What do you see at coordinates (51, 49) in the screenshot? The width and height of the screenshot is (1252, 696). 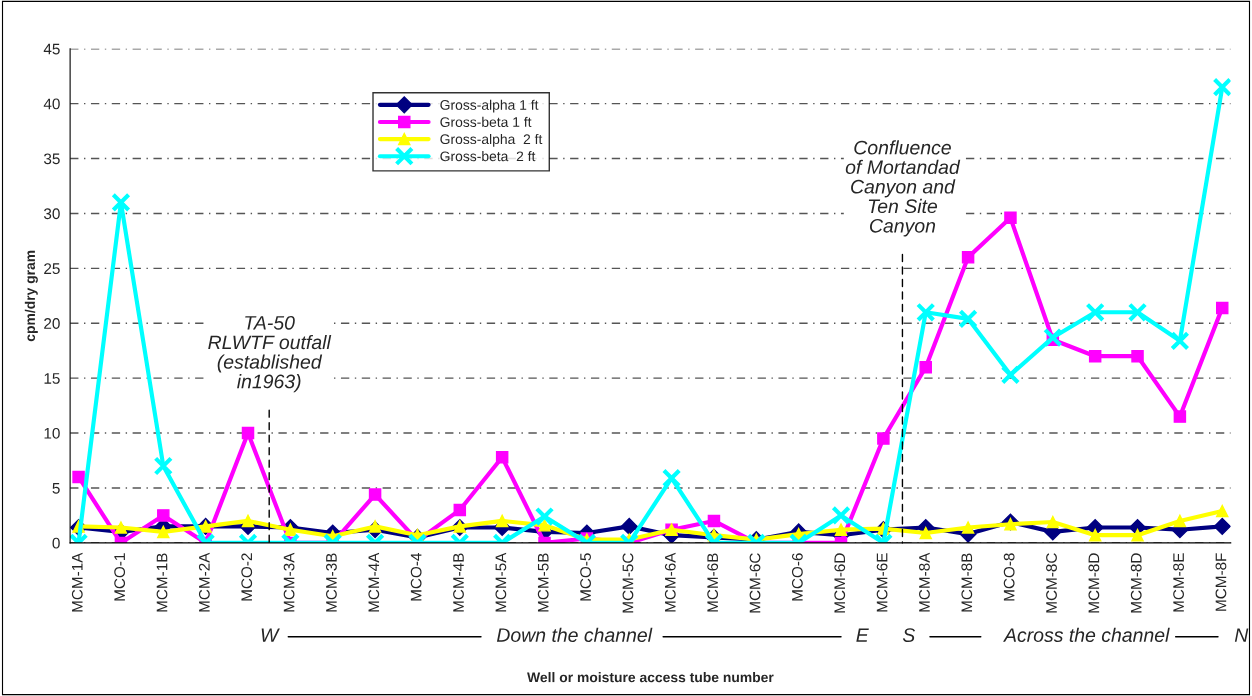 I see `y-tick-label: 45` at bounding box center [51, 49].